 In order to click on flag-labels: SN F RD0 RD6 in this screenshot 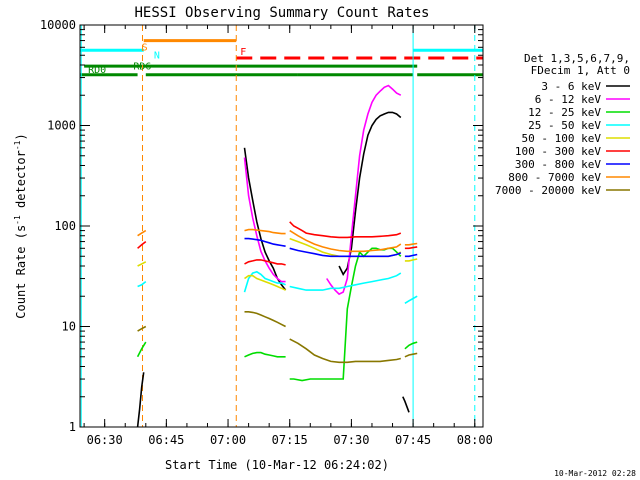, I will do `click(167, 60)`.